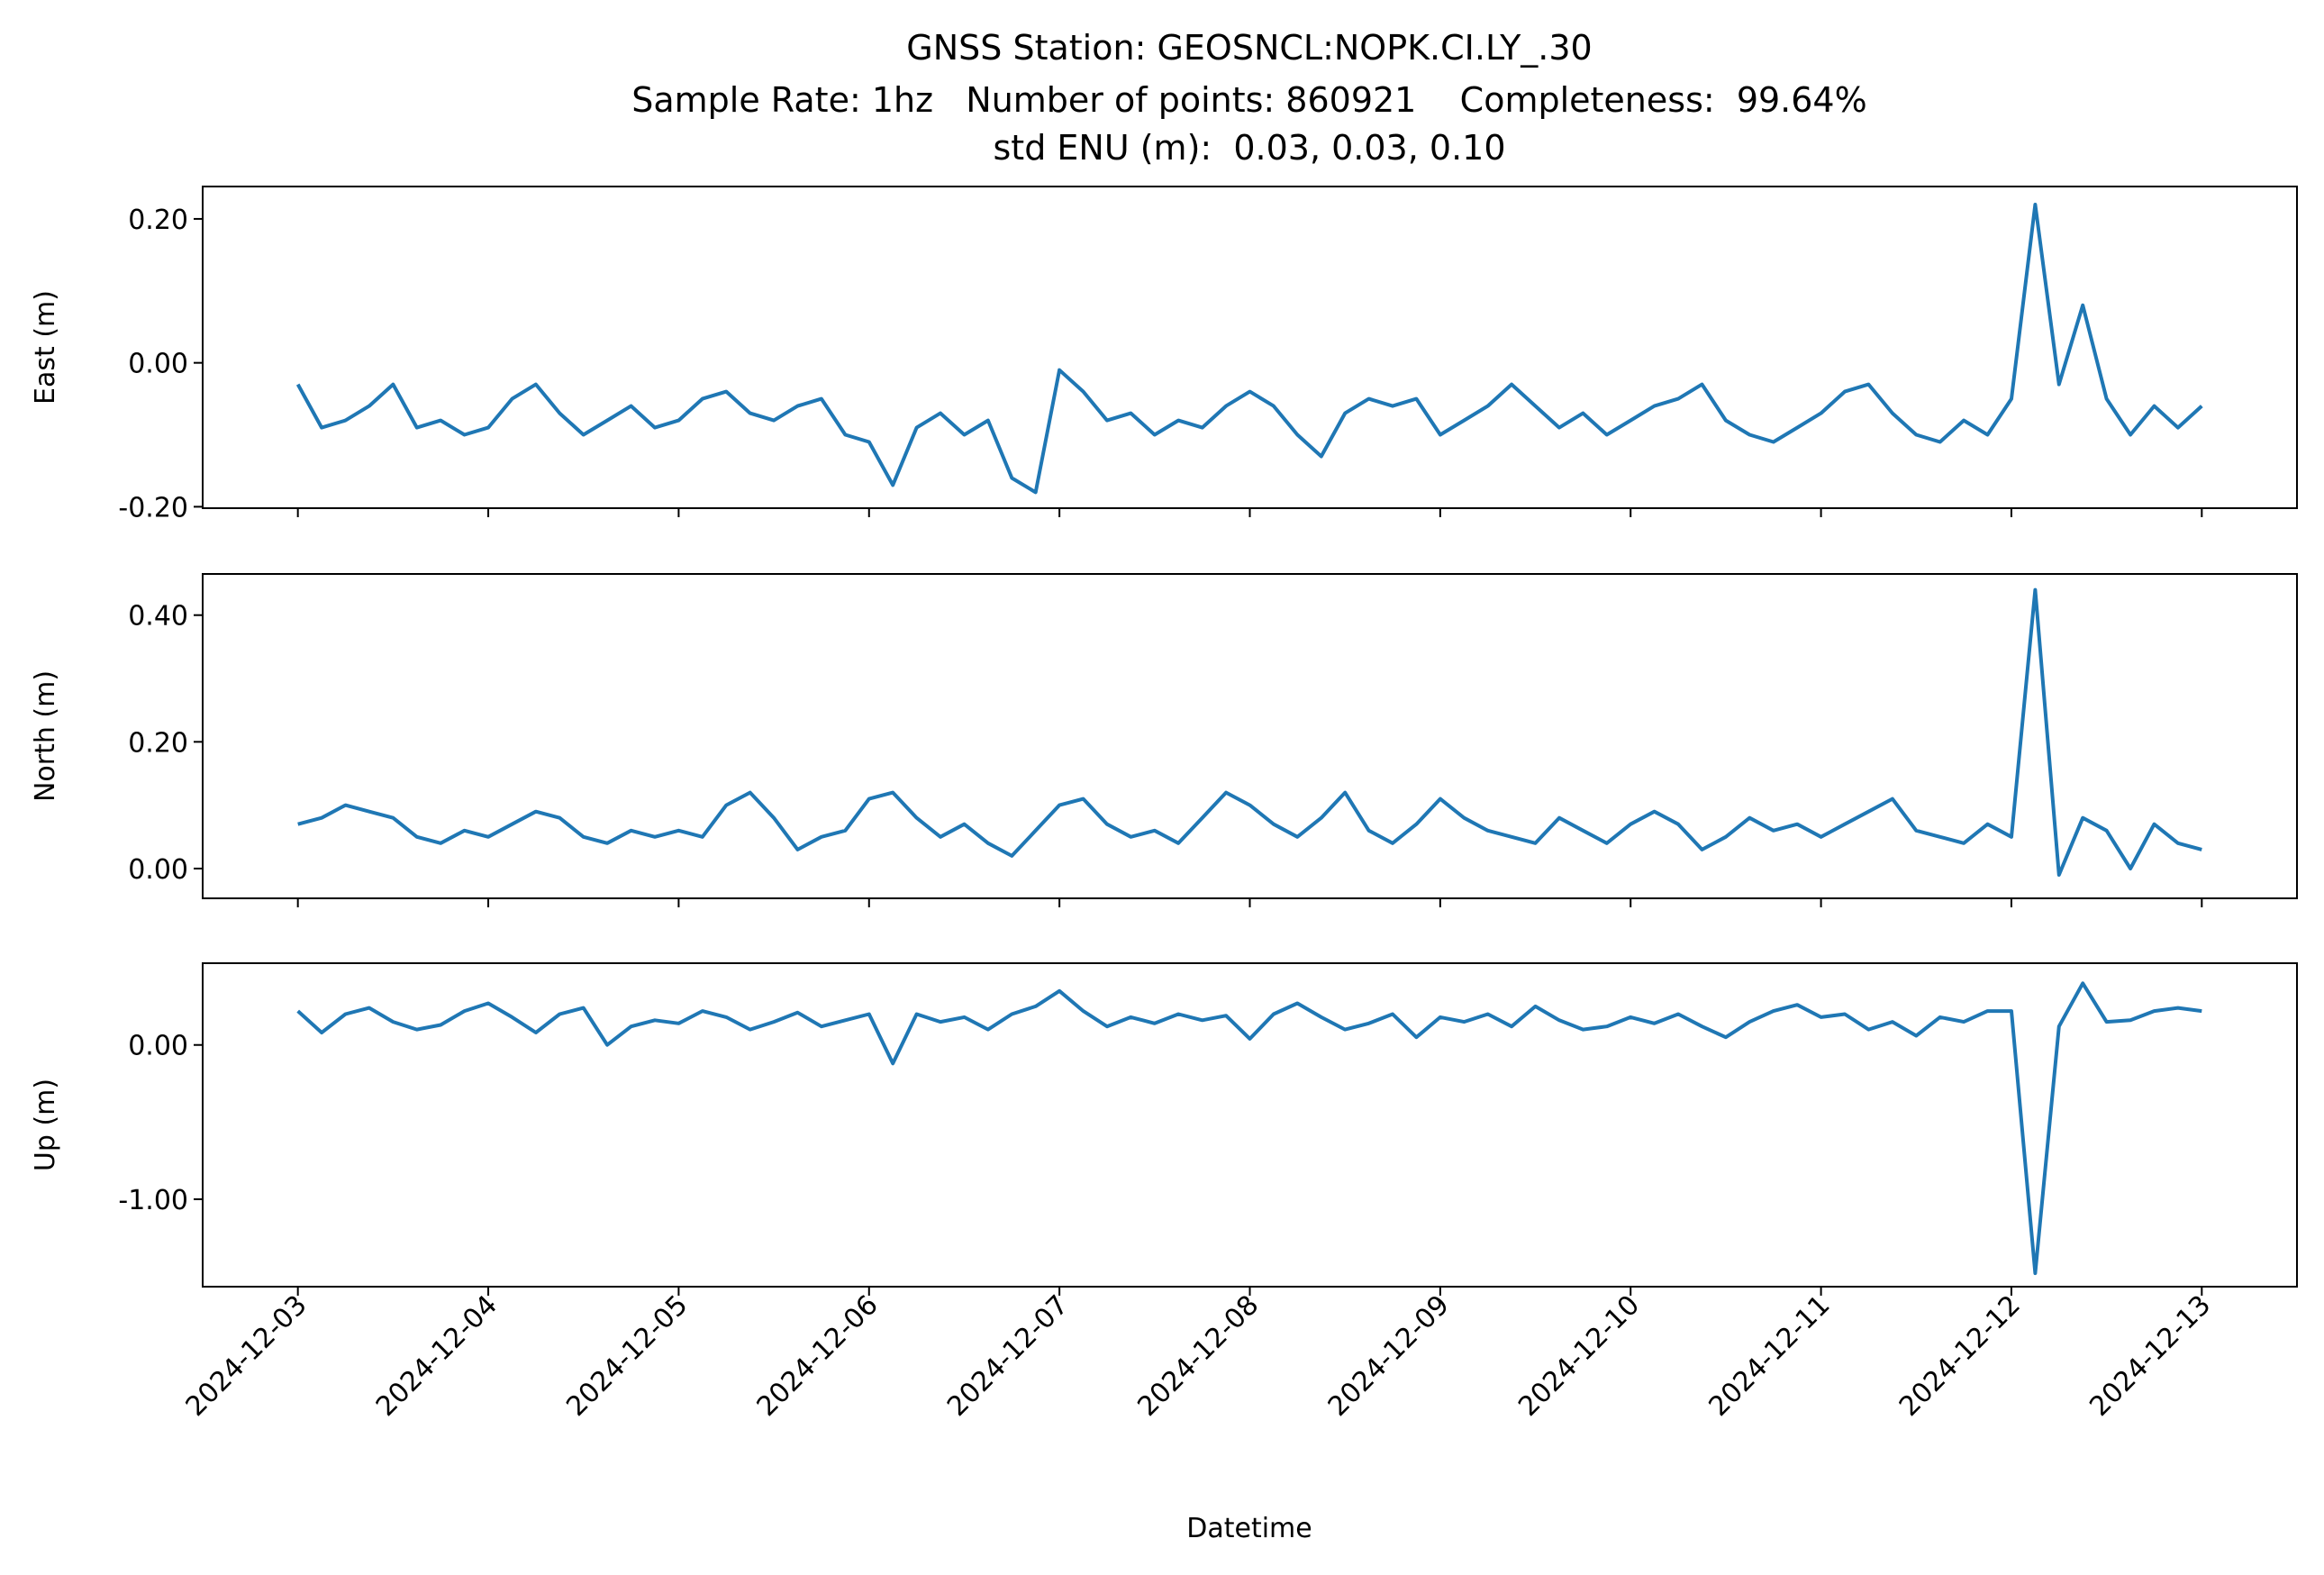 The width and height of the screenshot is (2324, 1575). Describe the element at coordinates (1770, 1356) in the screenshot. I see `x-tick-label: 2024-12-11` at that location.